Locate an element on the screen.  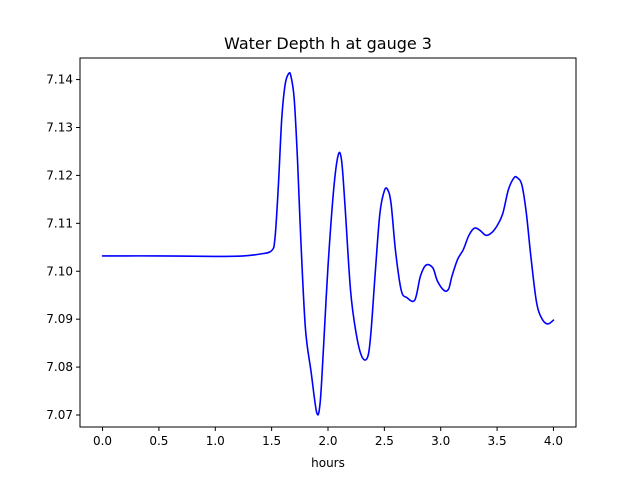
x-tick-label: 3.5 is located at coordinates (497, 441).